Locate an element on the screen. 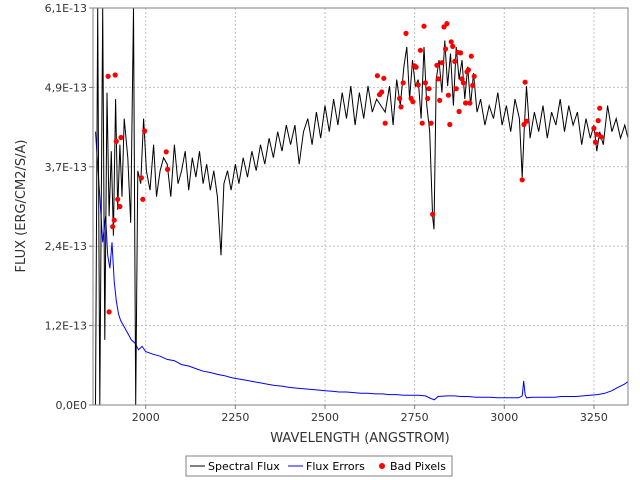 This screenshot has width=640, height=480. legend-label-spectral-flux: Spectral Flux is located at coordinates (244, 466).